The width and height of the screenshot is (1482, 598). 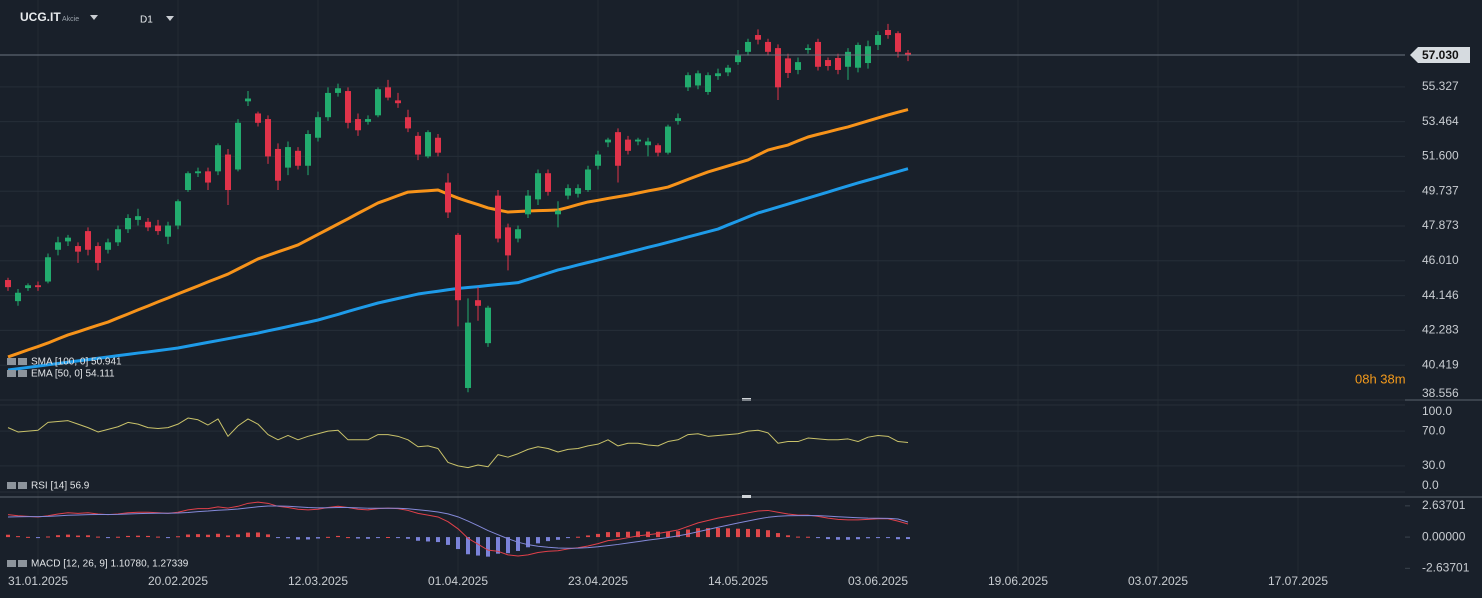 I want to click on y-tick-label: 49.737, so click(x=1440, y=190).